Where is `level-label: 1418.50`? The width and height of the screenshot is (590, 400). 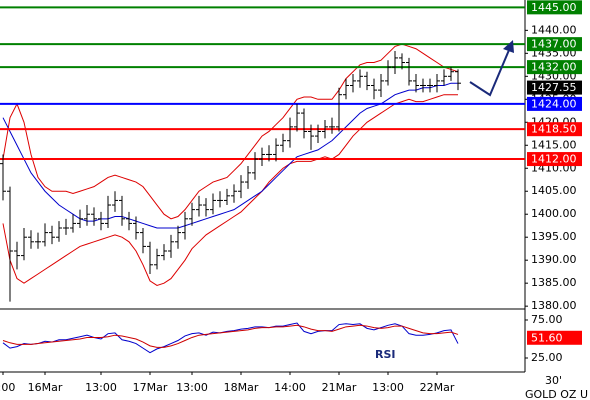 level-label: 1418.50 is located at coordinates (554, 129).